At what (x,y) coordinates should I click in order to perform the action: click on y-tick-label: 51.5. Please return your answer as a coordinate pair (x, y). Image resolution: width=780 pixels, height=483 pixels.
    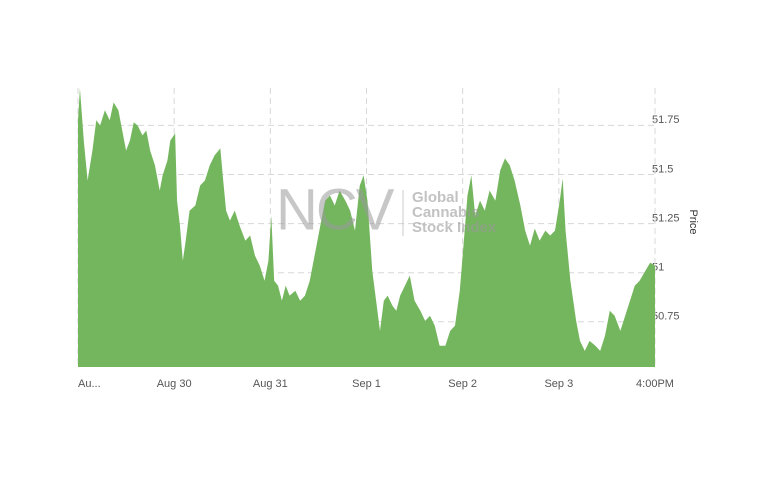
    Looking at the image, I should click on (662, 169).